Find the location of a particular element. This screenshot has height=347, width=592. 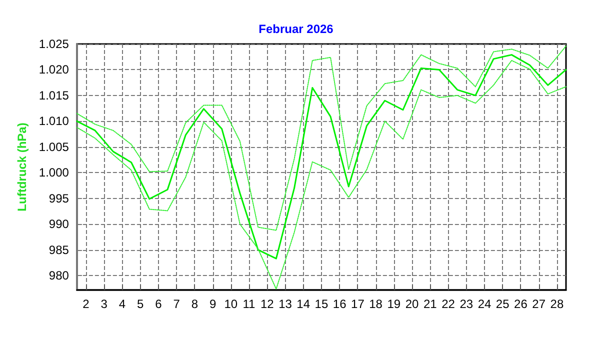

x-tick-label: 9 is located at coordinates (212, 304).